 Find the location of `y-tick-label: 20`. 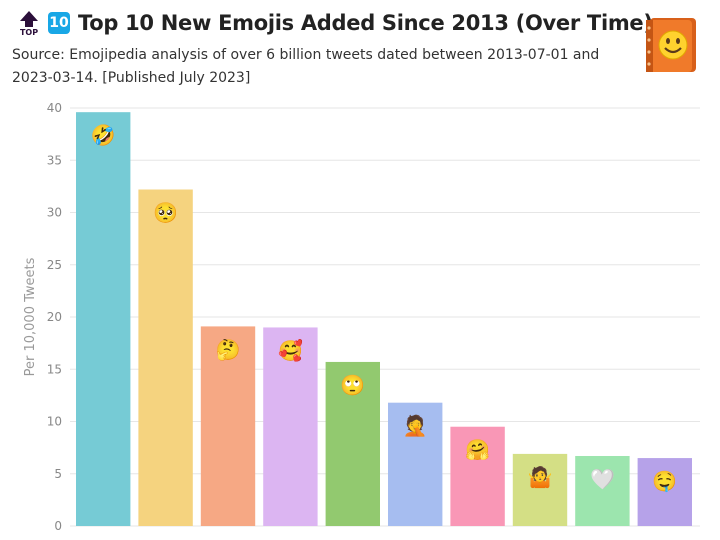

y-tick-label: 20 is located at coordinates (54, 317).